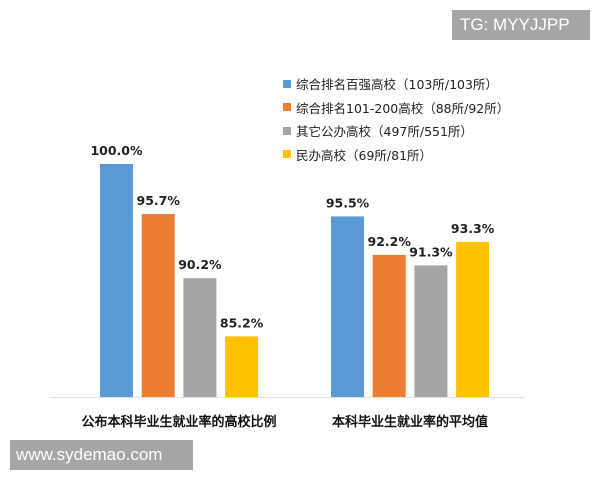  I want to click on legend-label: 综合排名101-200高校（88所/92所）, so click(403, 108).